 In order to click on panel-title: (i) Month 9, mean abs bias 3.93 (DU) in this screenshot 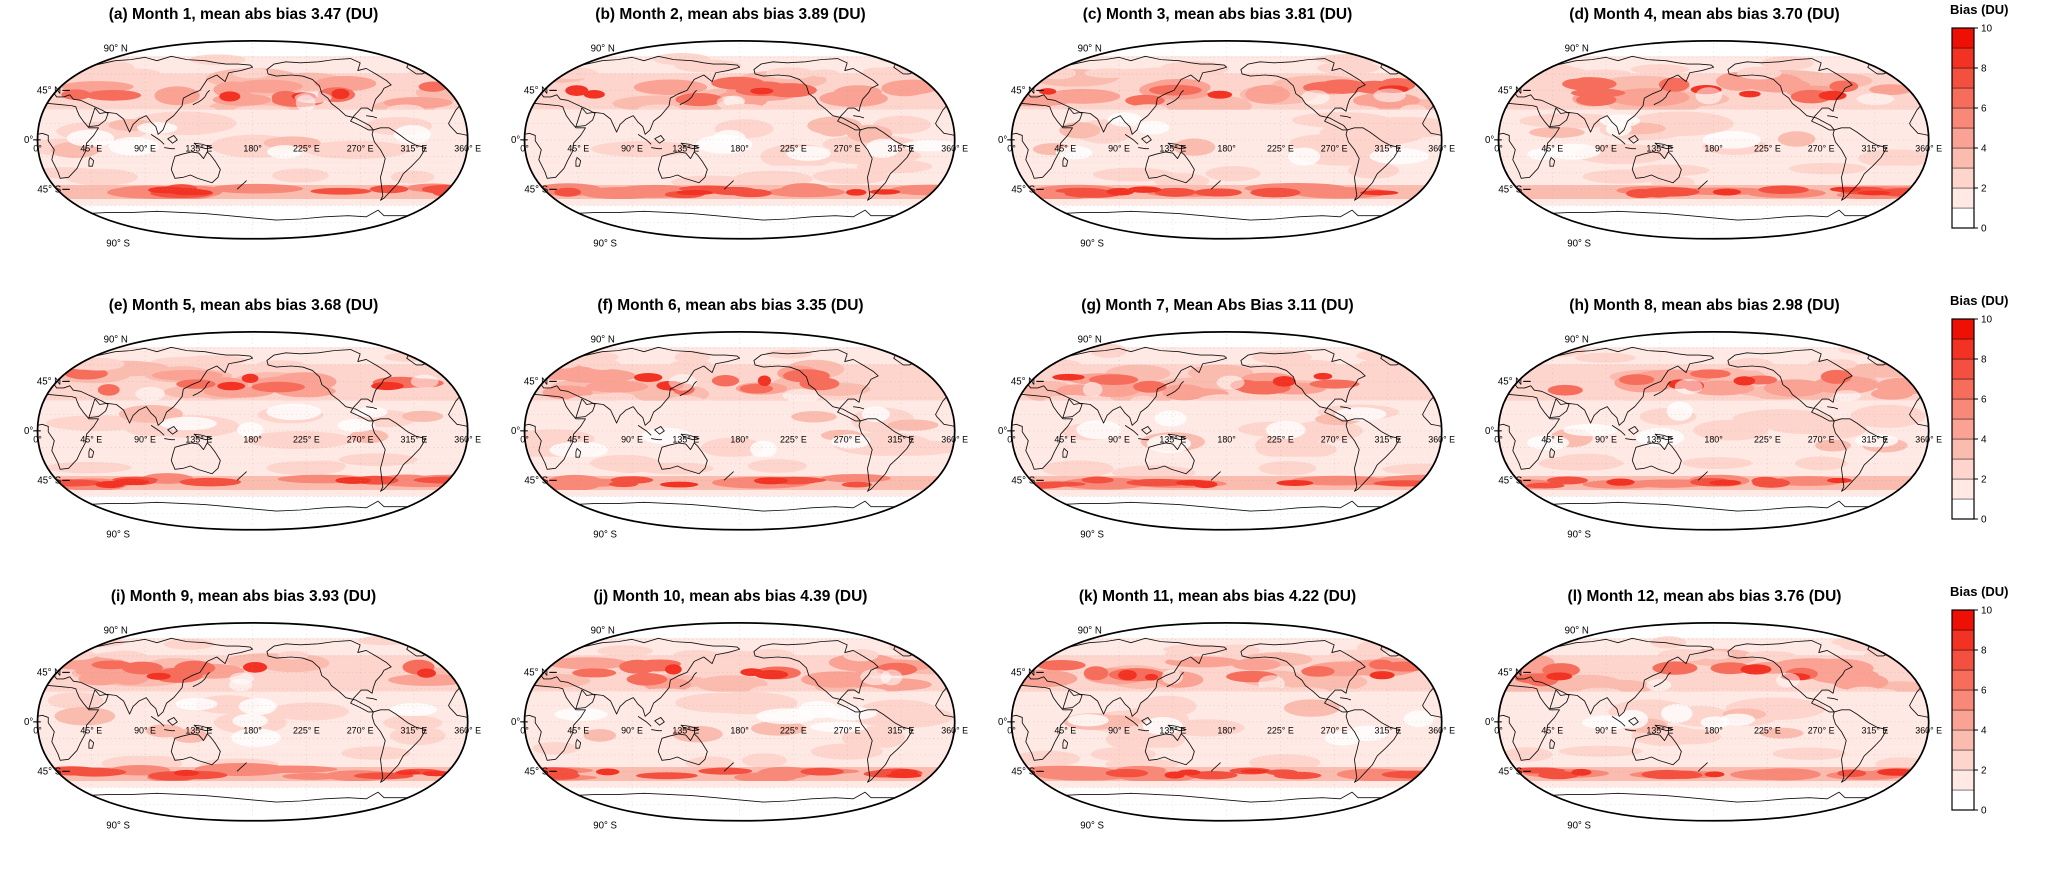, I will do `click(243, 596)`.